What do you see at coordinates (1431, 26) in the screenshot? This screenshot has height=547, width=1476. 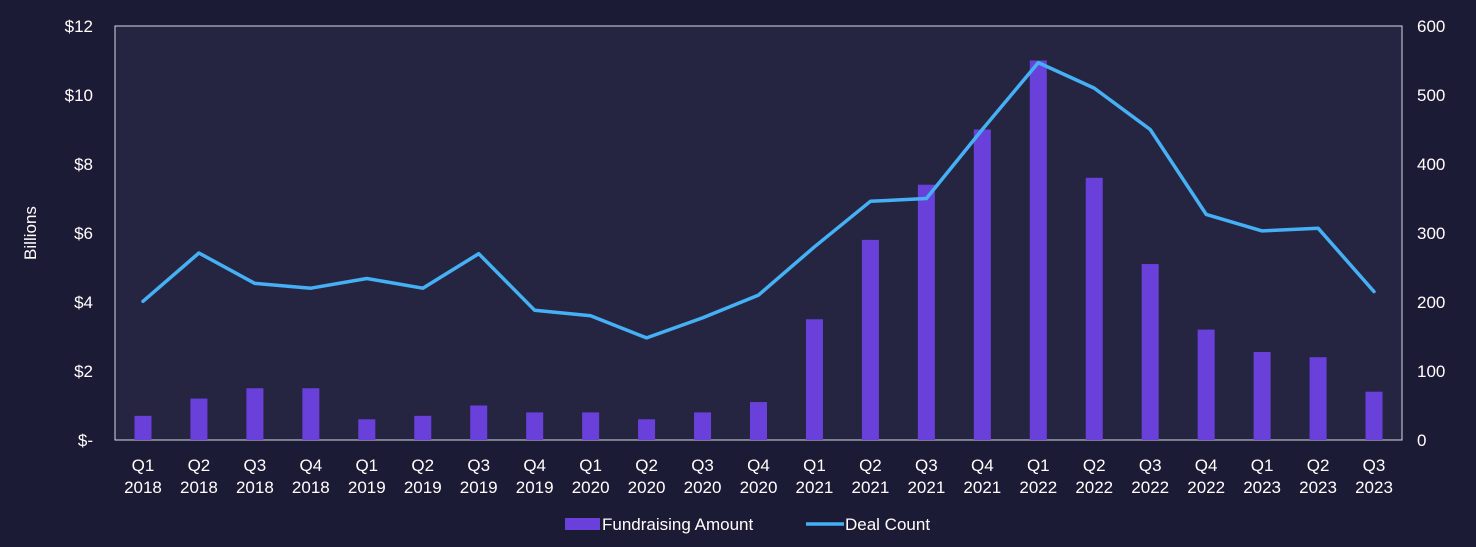 I see `y-tick-label-right: 600` at bounding box center [1431, 26].